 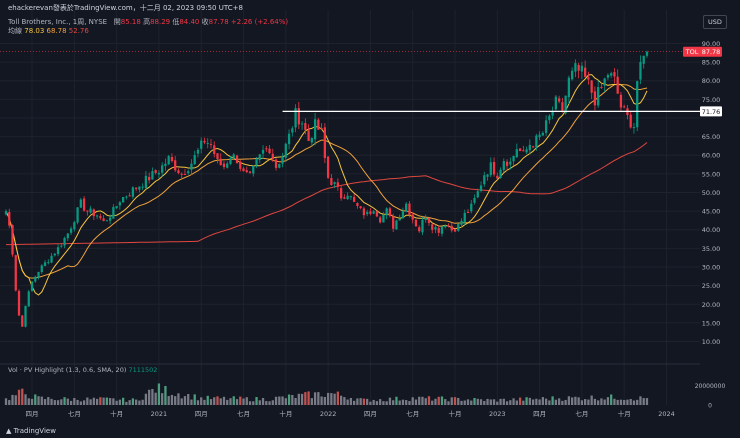 What do you see at coordinates (143, 370) in the screenshot?
I see `volume-value: 7111502` at bounding box center [143, 370].